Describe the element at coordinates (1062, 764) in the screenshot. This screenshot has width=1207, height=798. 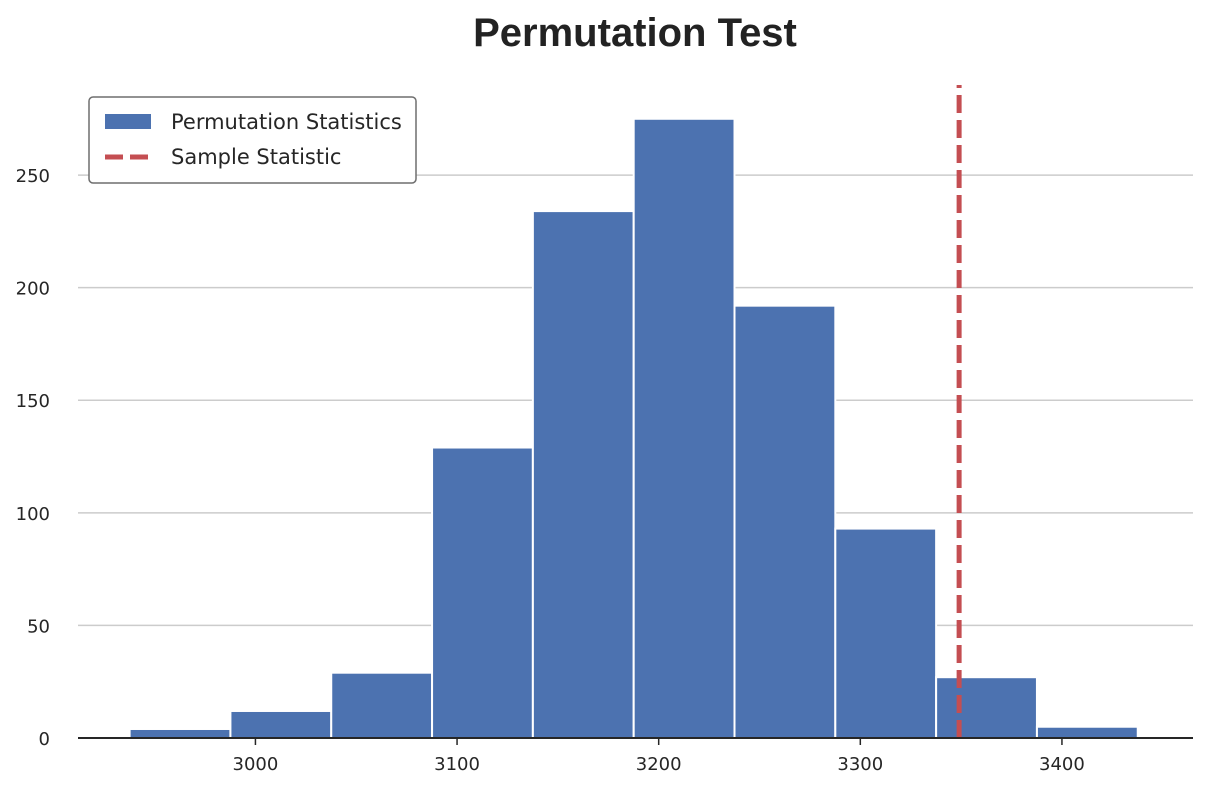
I see `x-tick-label: 3400` at that location.